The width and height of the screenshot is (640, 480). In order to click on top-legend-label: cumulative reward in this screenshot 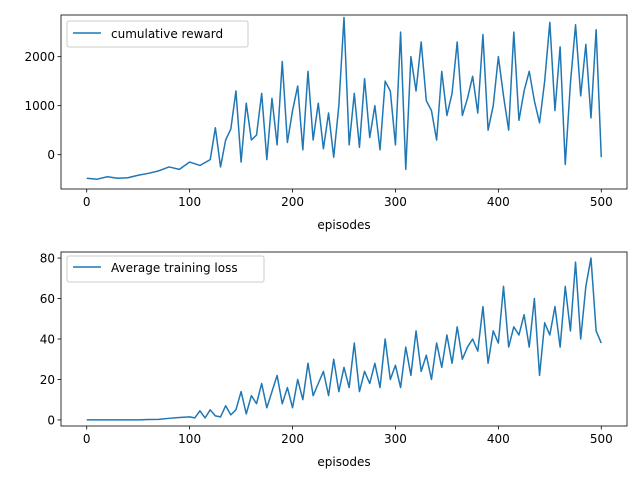, I will do `click(167, 34)`.